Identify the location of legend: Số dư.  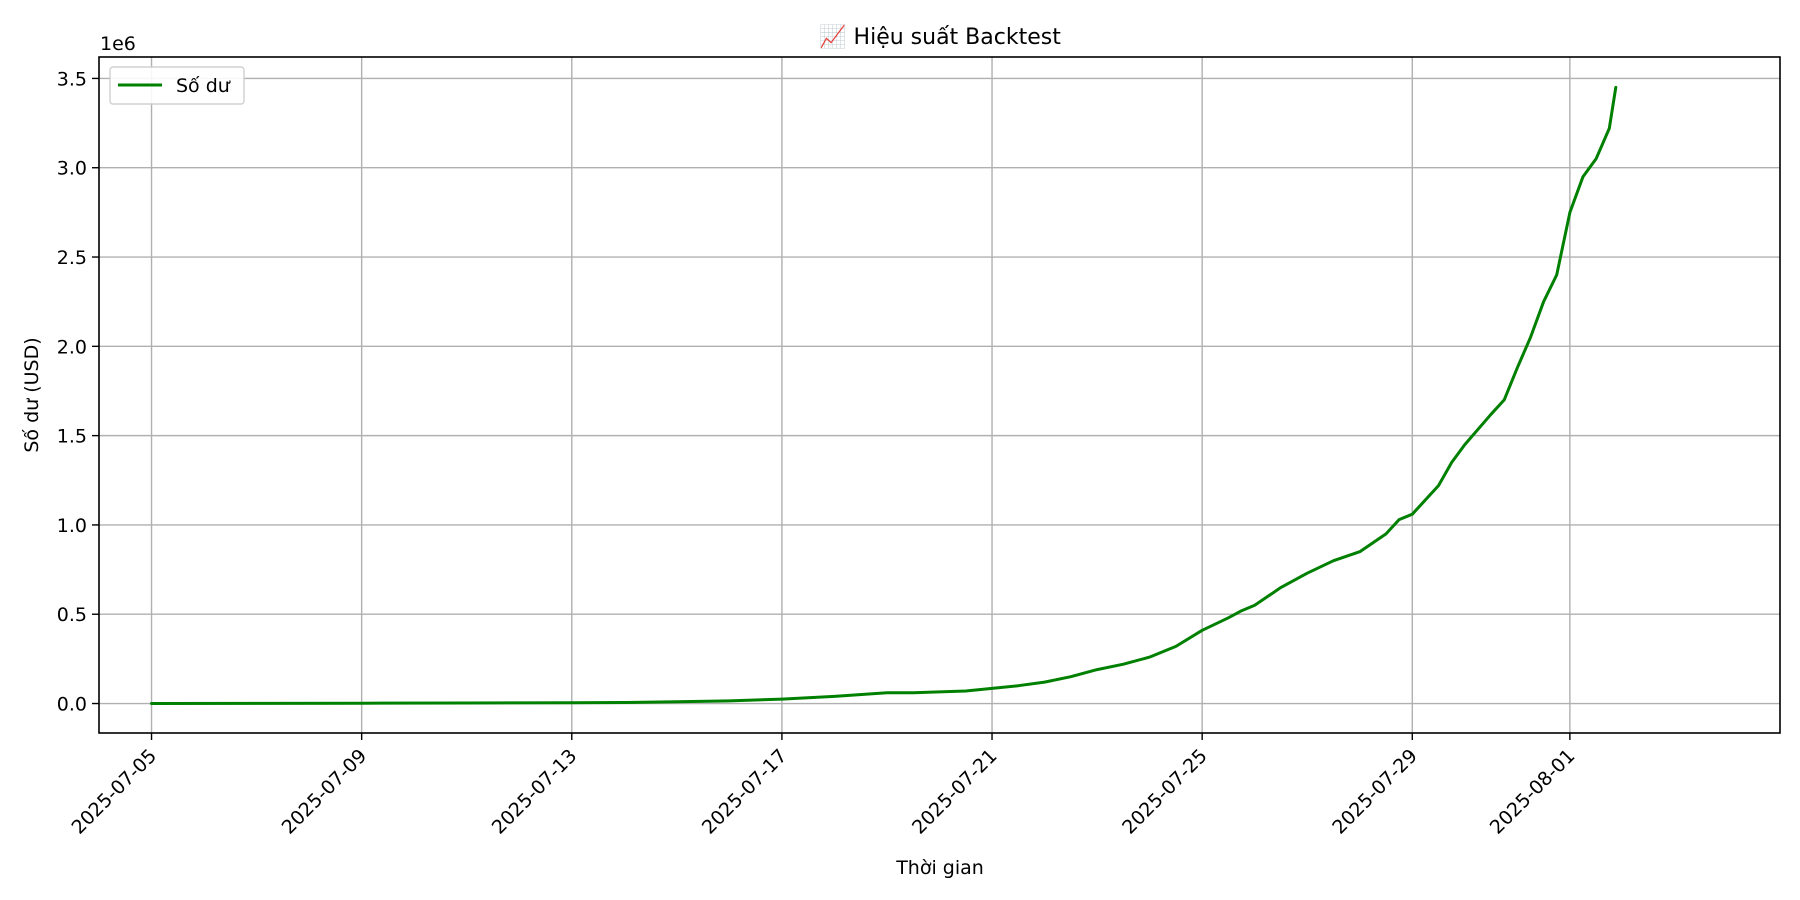
(177, 85).